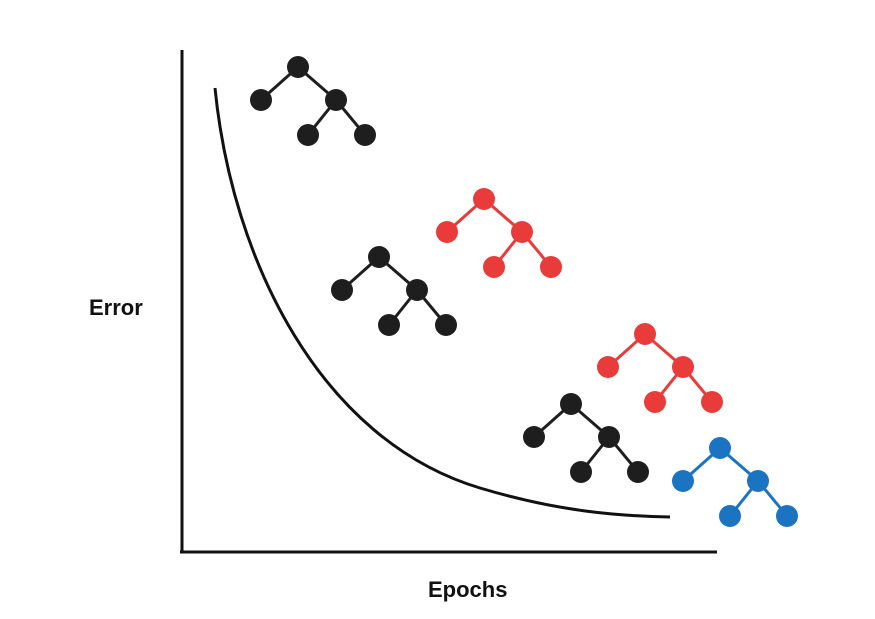 The width and height of the screenshot is (875, 619). Describe the element at coordinates (116, 307) in the screenshot. I see `y-axis-label: Error` at that location.